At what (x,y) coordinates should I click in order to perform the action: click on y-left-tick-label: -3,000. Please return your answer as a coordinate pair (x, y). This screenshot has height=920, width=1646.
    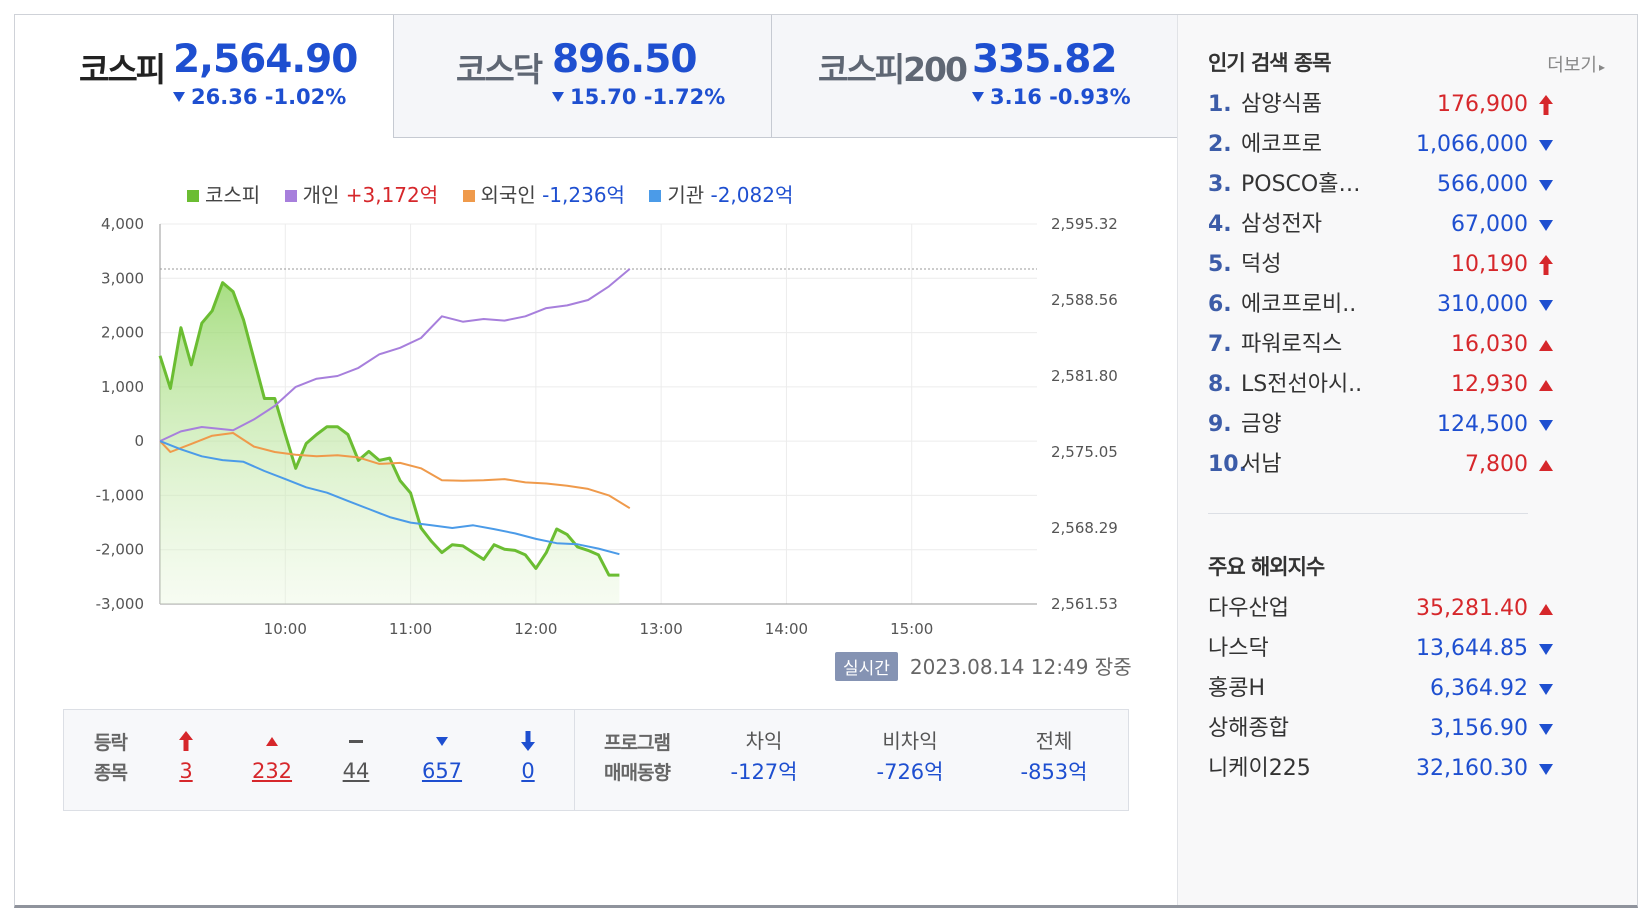
    Looking at the image, I should click on (120, 604).